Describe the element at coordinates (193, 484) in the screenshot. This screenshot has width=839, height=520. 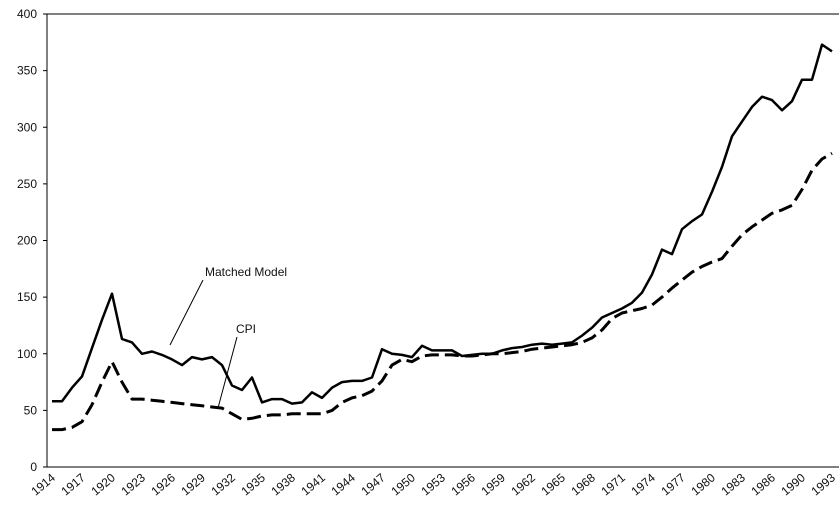
I see `x-tick-label: 1929` at that location.